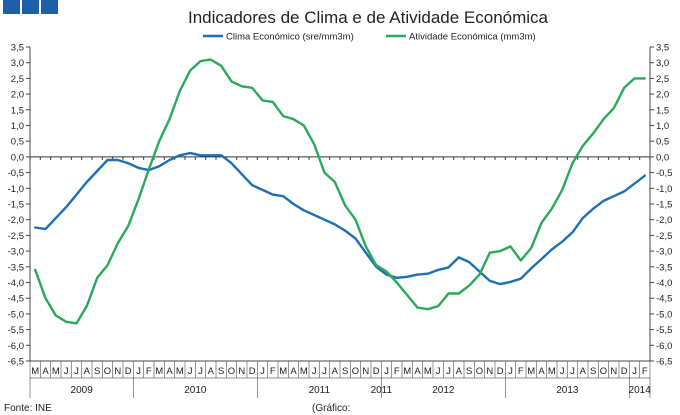  I want to click on y-tick-label-right: -5,5, so click(664, 330).